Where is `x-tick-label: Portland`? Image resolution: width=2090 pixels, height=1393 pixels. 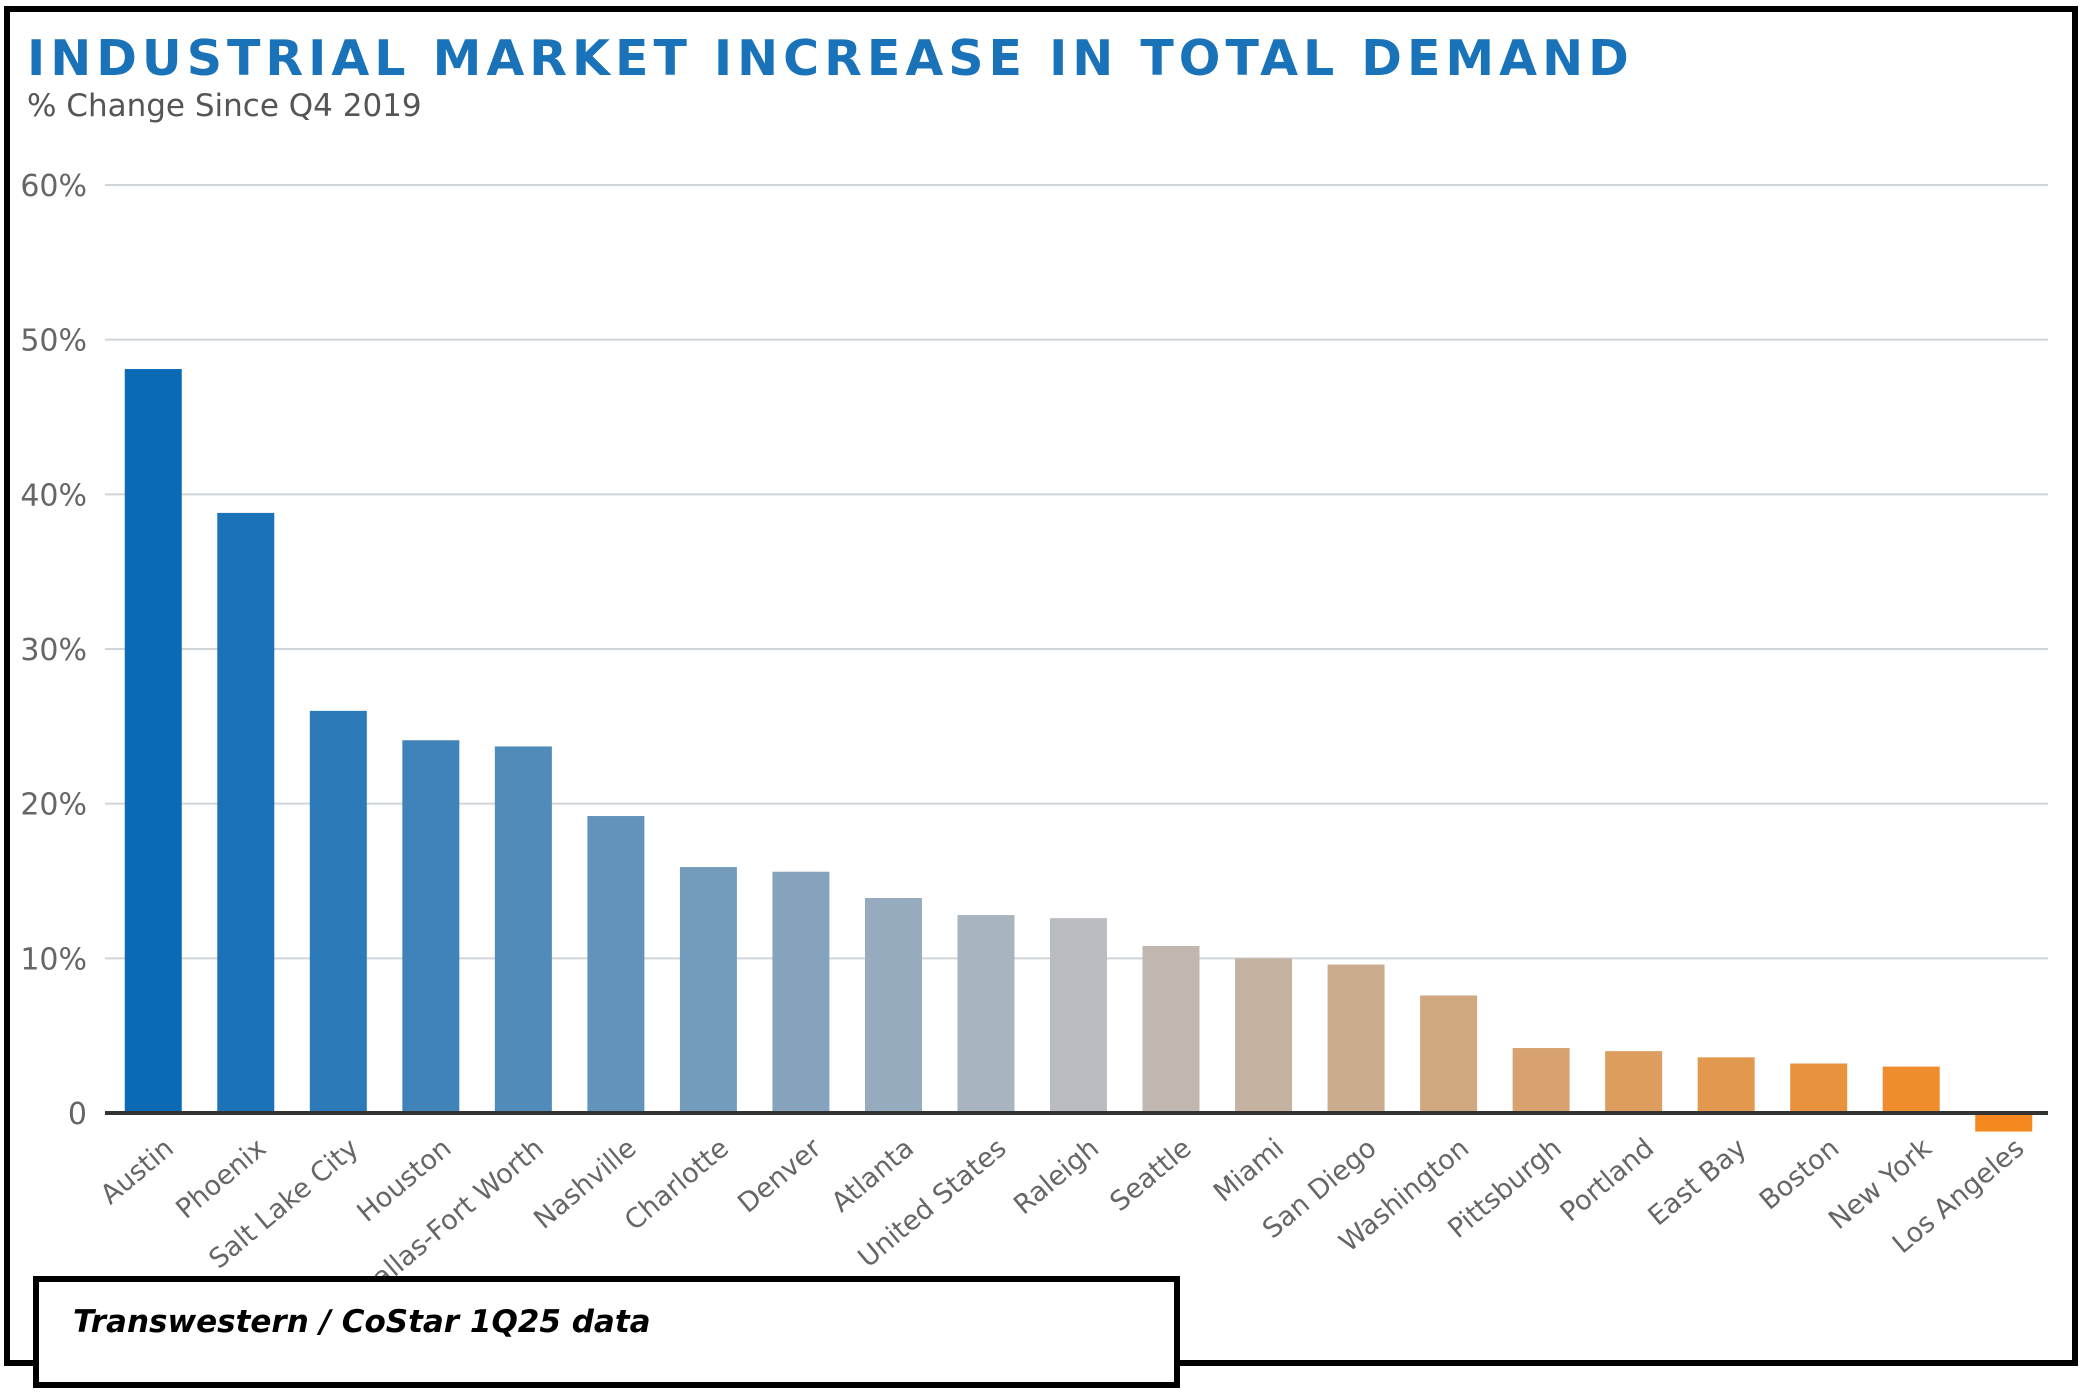 x-tick-label: Portland is located at coordinates (1608, 1181).